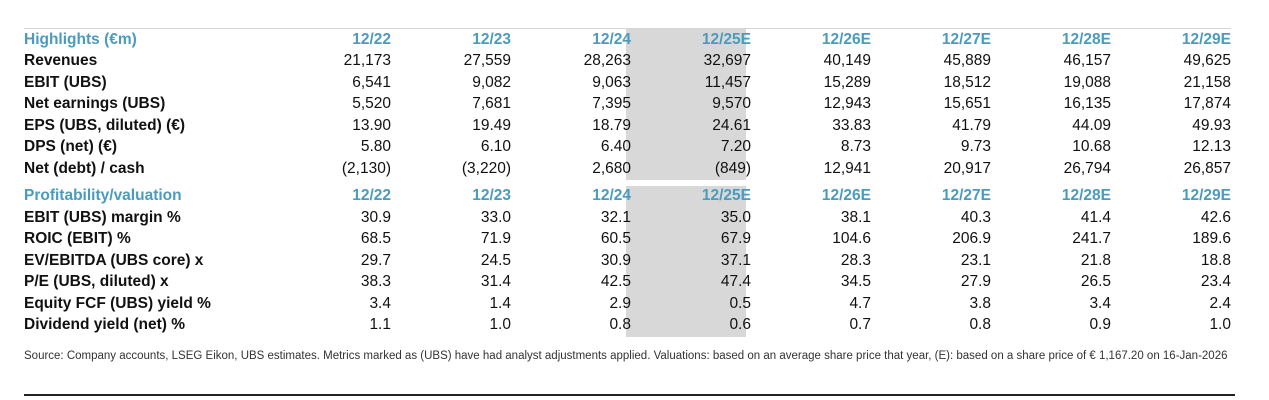 The height and width of the screenshot is (400, 1269). Describe the element at coordinates (860, 303) in the screenshot. I see `value-cell: 4.7` at that location.